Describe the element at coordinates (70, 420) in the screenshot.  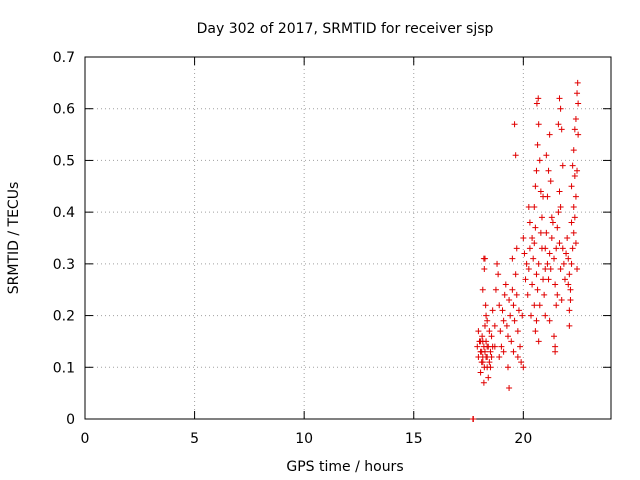
I see `y-tick-label: 0` at that location.